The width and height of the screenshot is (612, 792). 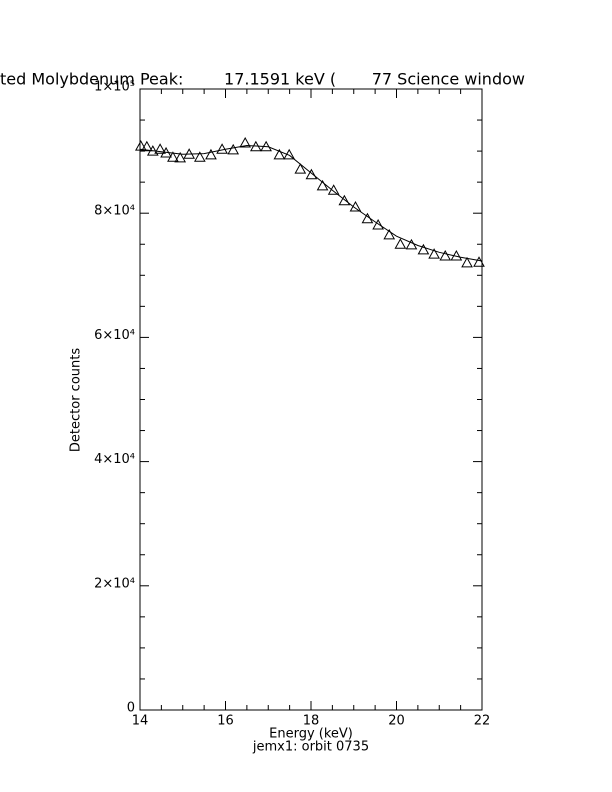 What do you see at coordinates (311, 203) in the screenshot?
I see `model-line` at bounding box center [311, 203].